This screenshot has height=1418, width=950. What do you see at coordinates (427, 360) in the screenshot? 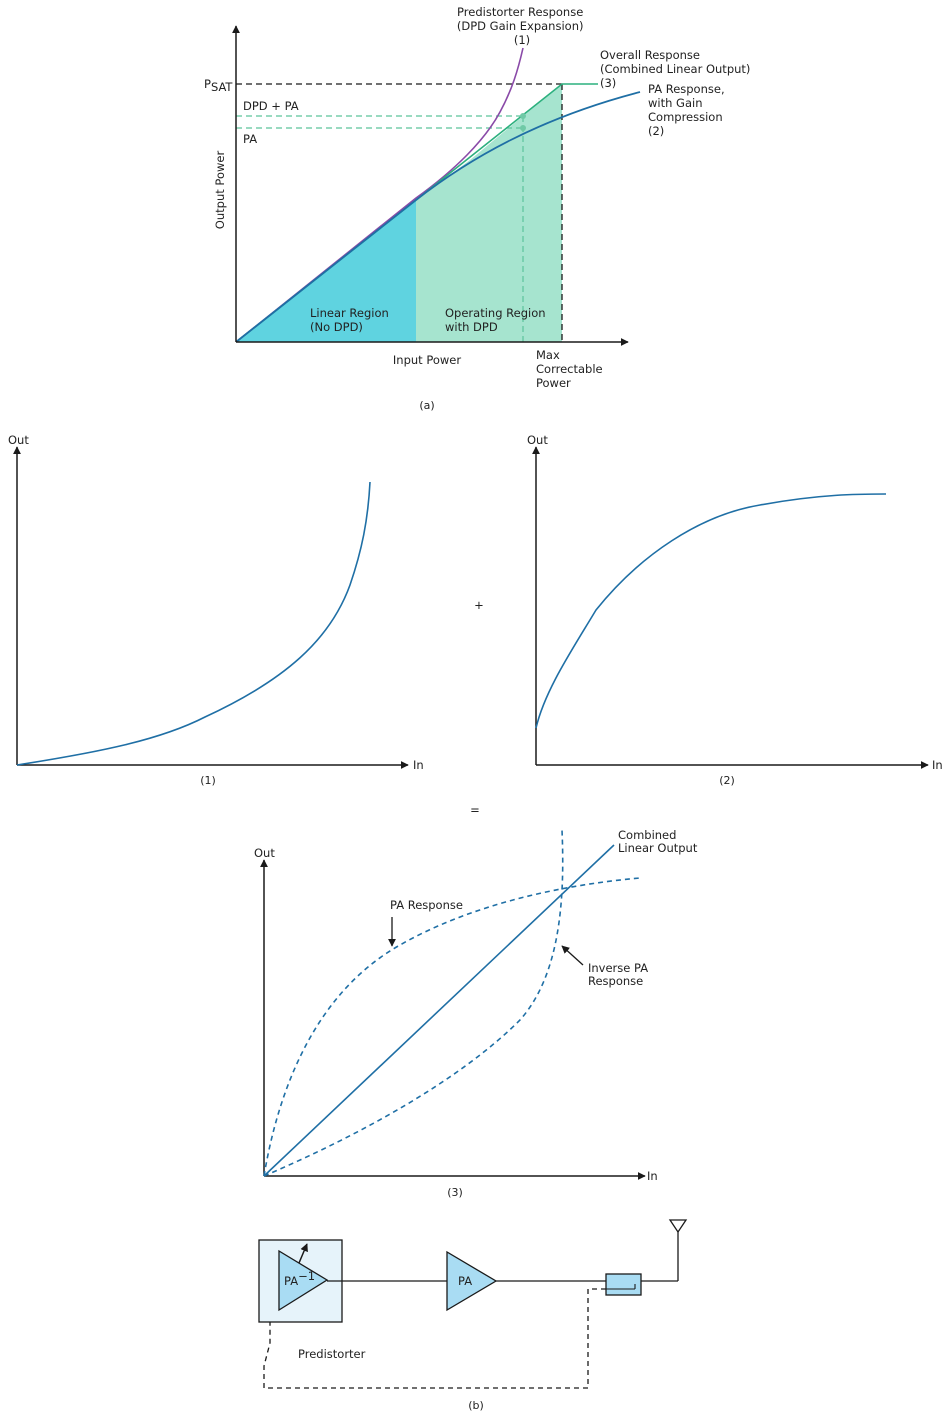
I see `panel-a-x-axis-label: Input Power` at bounding box center [427, 360].